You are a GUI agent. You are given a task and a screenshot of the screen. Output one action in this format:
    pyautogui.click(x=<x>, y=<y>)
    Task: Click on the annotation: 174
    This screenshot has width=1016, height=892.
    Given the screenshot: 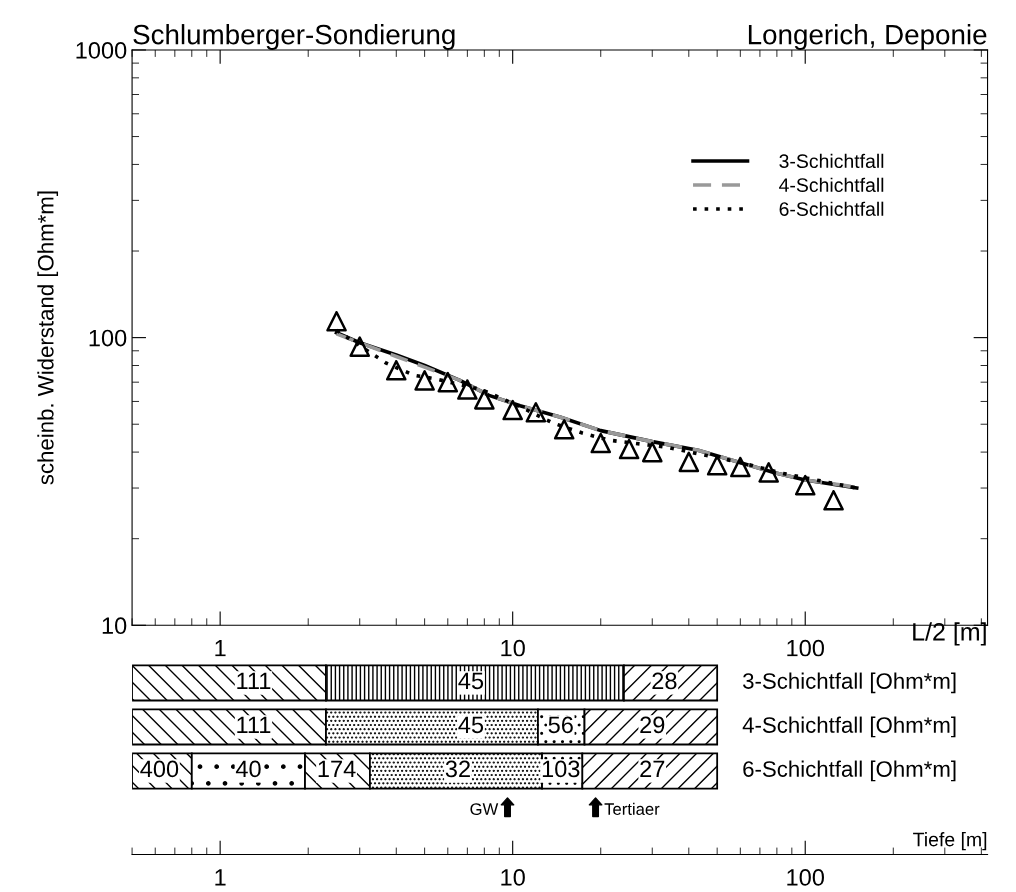 What is the action you would take?
    pyautogui.click(x=337, y=769)
    